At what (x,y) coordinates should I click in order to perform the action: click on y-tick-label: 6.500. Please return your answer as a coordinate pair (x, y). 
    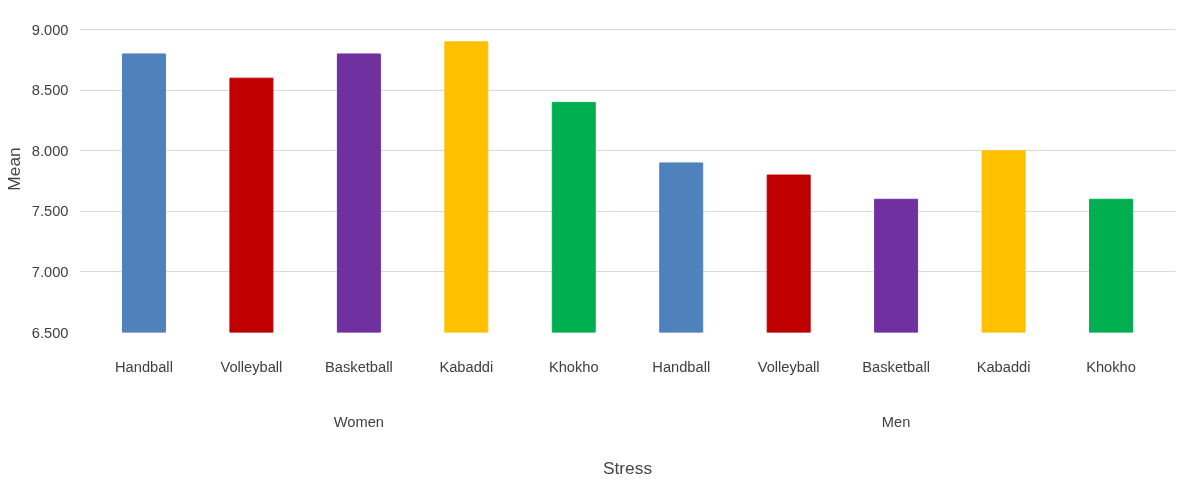
    Looking at the image, I should click on (50, 332).